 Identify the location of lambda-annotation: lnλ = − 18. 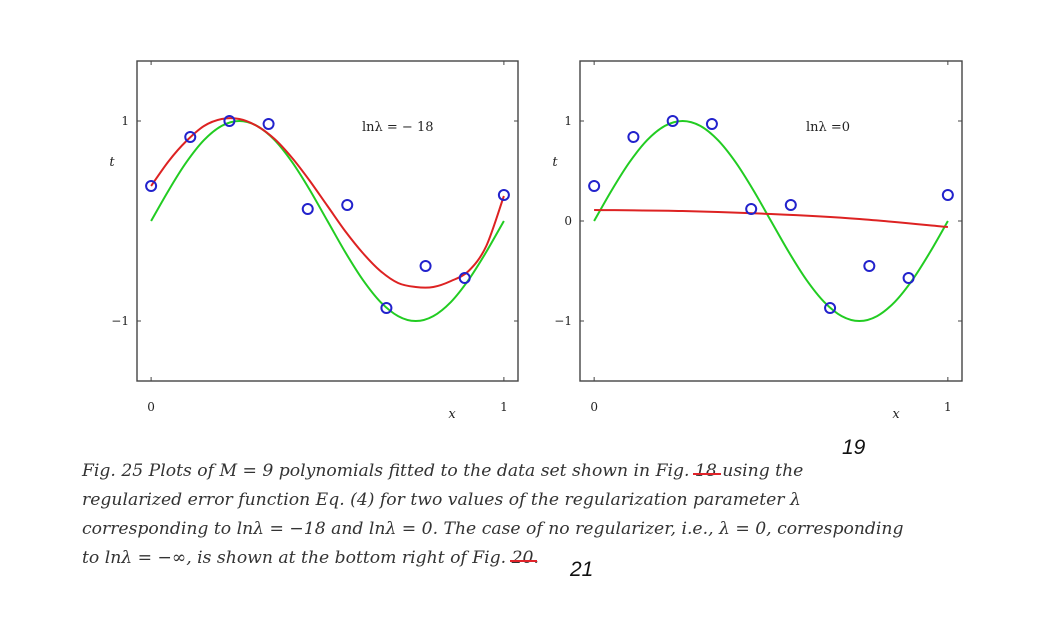
(398, 127).